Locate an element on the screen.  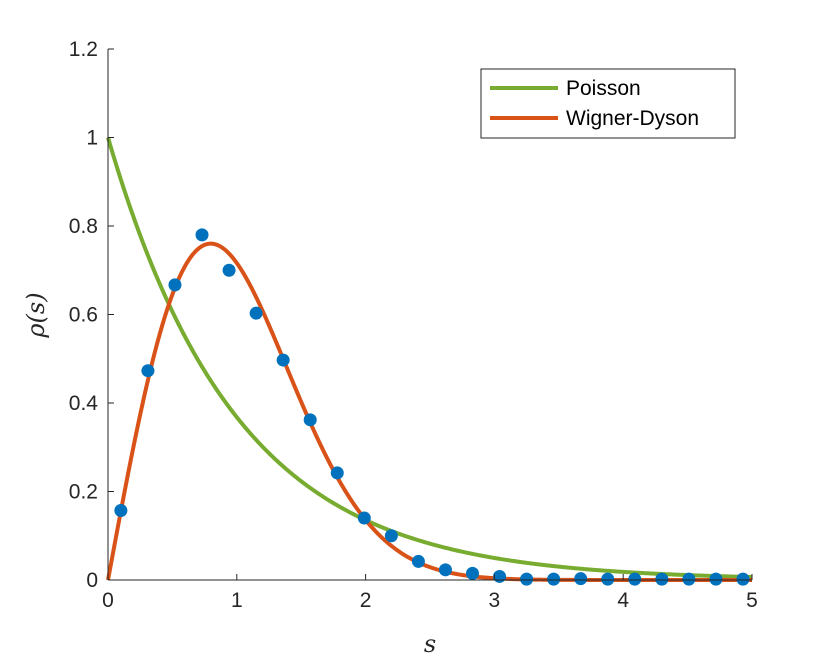
y-tick-label: 0.8 is located at coordinates (83, 226).